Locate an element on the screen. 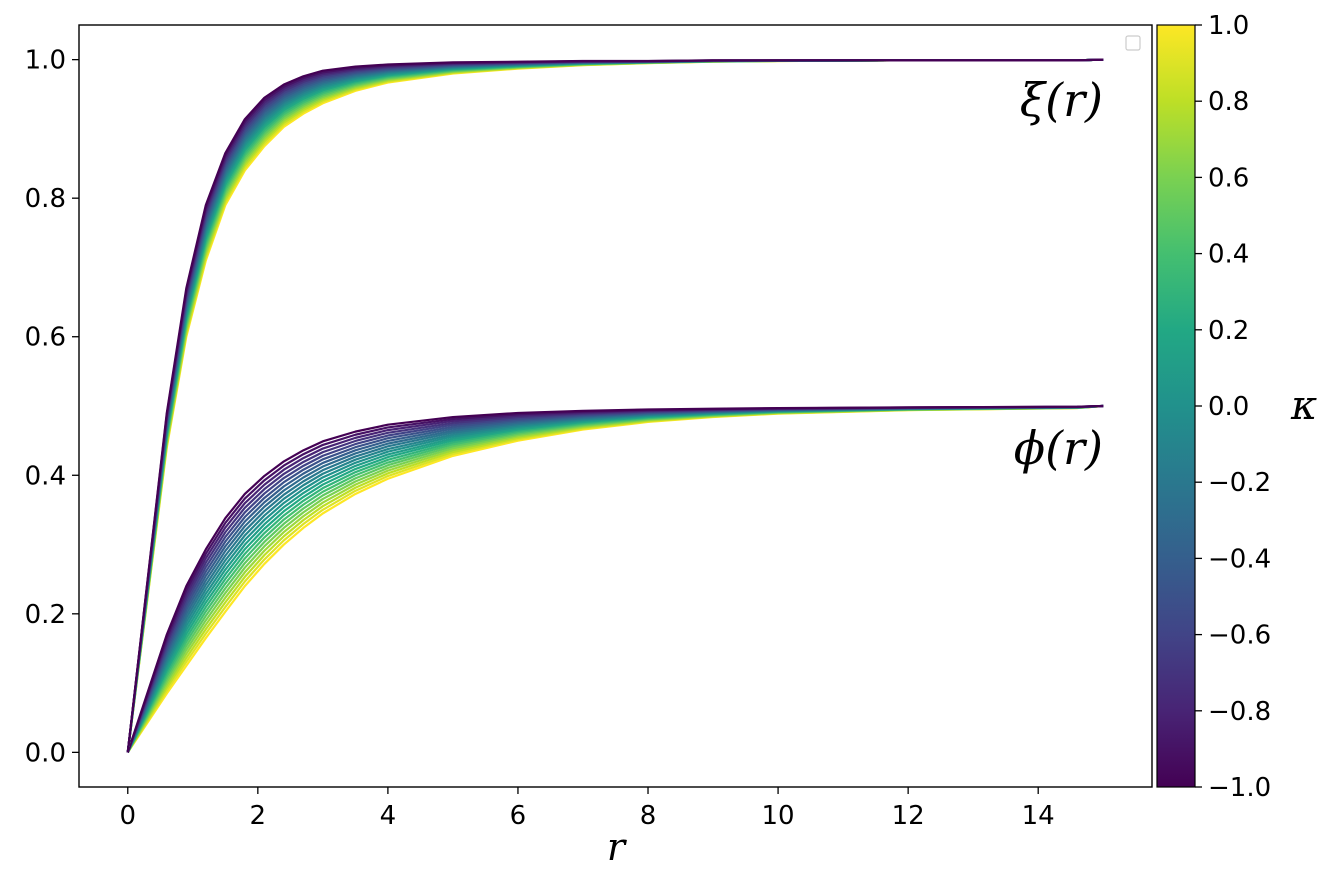  colorbar-ticks: 1.0 0.8 0.6 0.4 0.2 0.0 −0.2 −0.4 −0.6 −0.8 −1.0 is located at coordinates (1233, 407).